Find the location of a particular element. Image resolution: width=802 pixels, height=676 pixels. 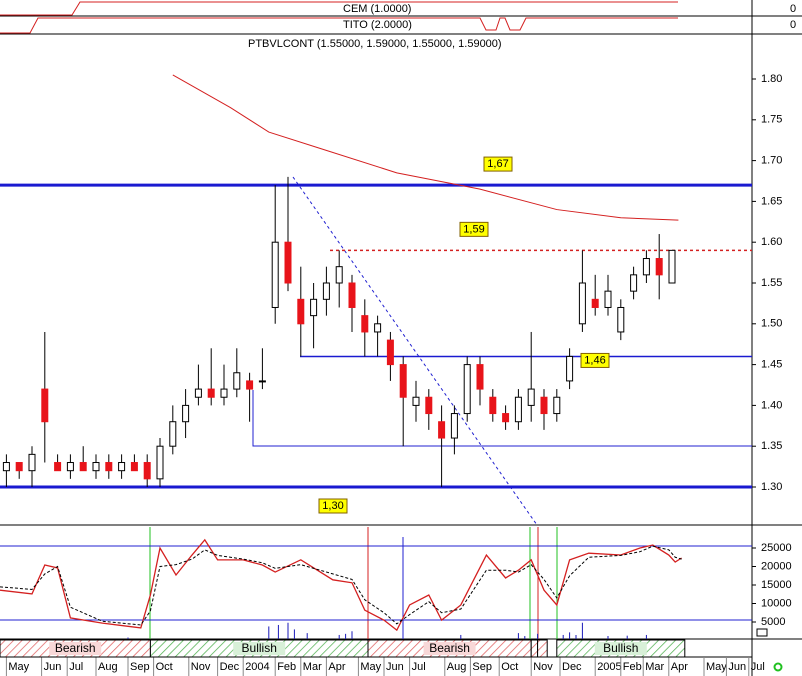

x-tick-label: Oct is located at coordinates (509, 667).